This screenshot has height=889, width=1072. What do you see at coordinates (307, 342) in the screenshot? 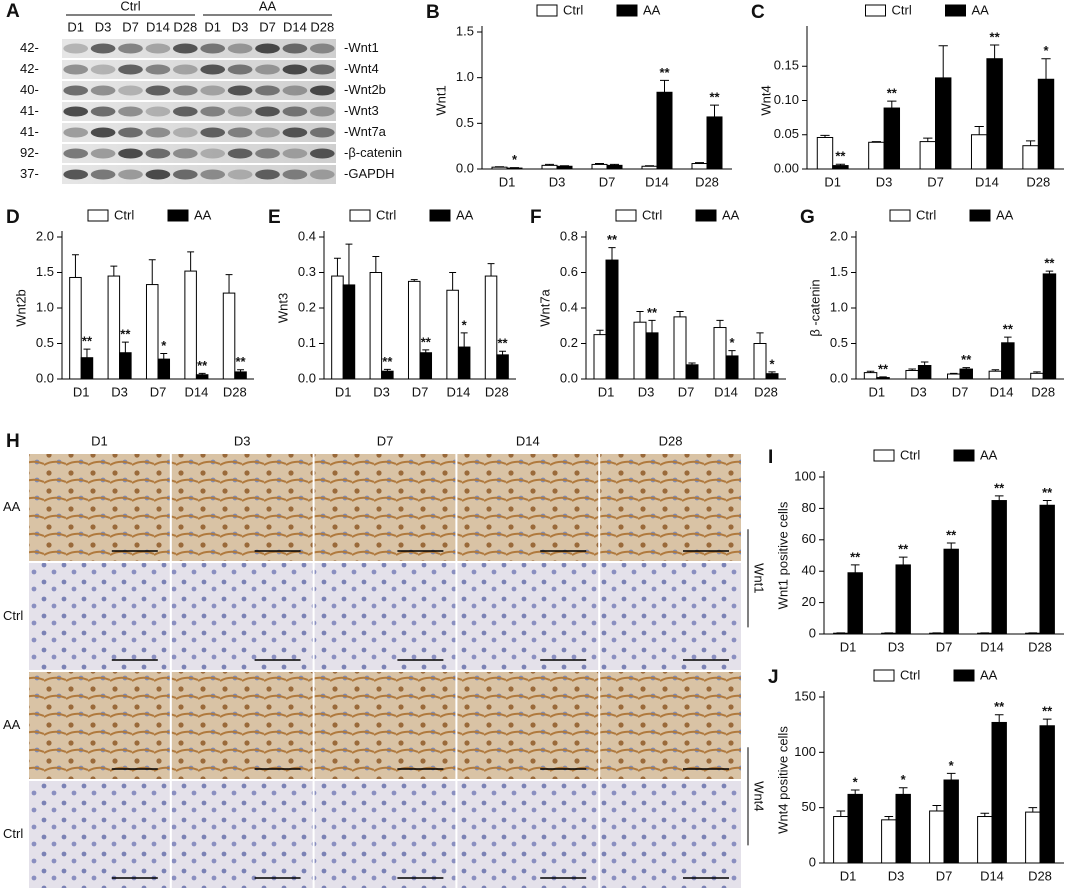
I see `y-tick-label: 0.1` at bounding box center [307, 342].